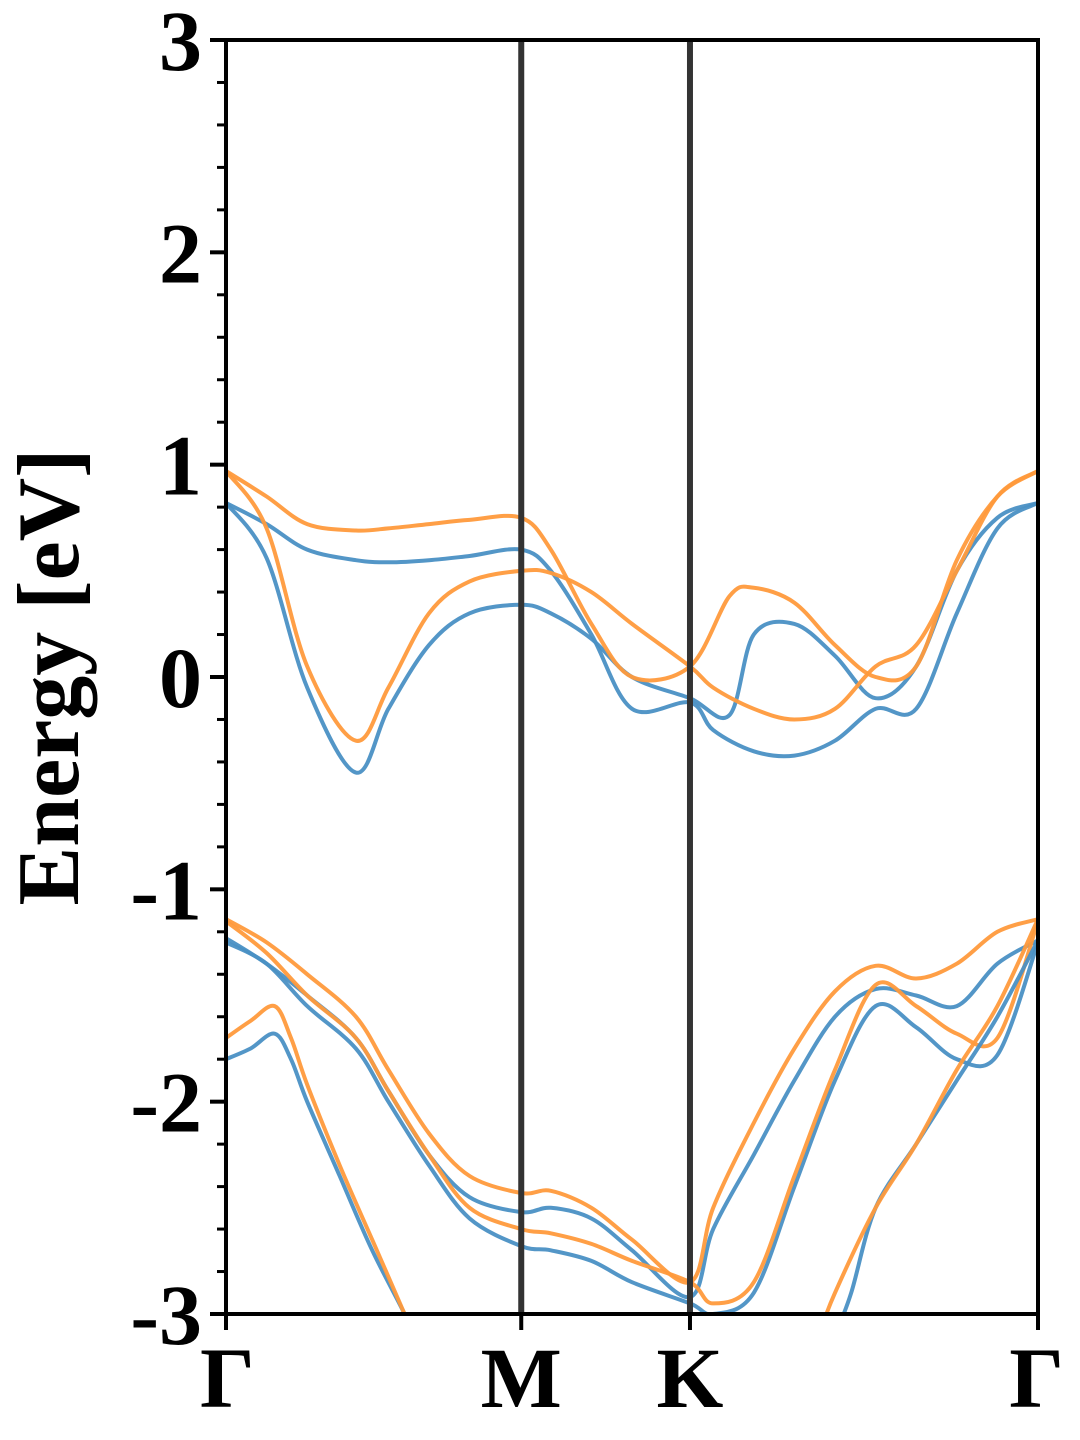  I want to click on y-tick-label: -2, so click(166, 1103).